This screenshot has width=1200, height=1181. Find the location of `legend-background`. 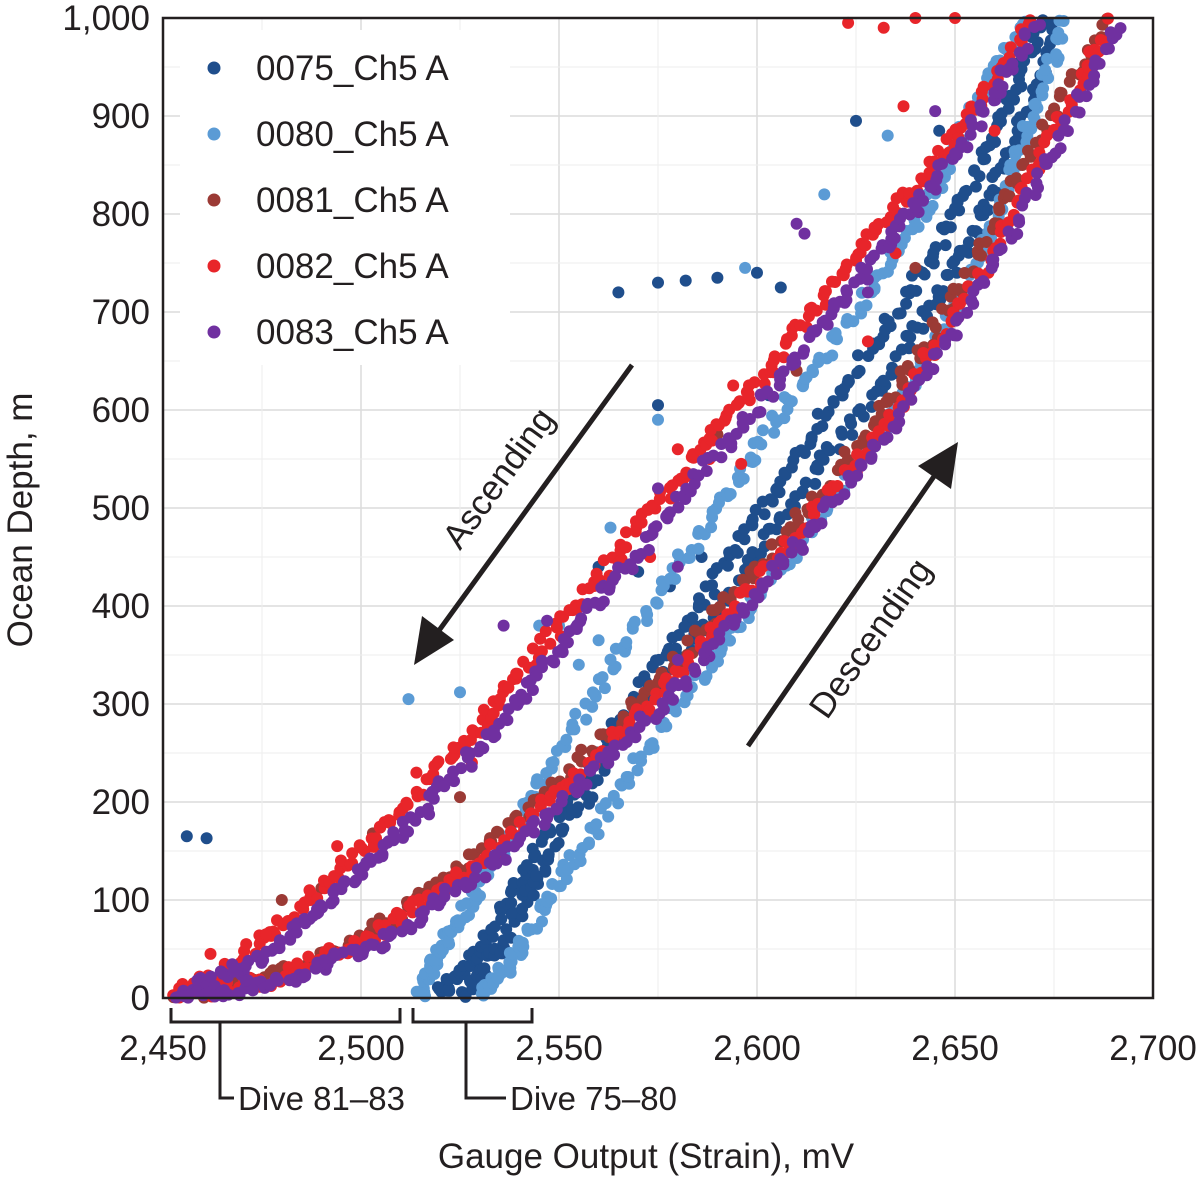

legend-background is located at coordinates (345, 197).